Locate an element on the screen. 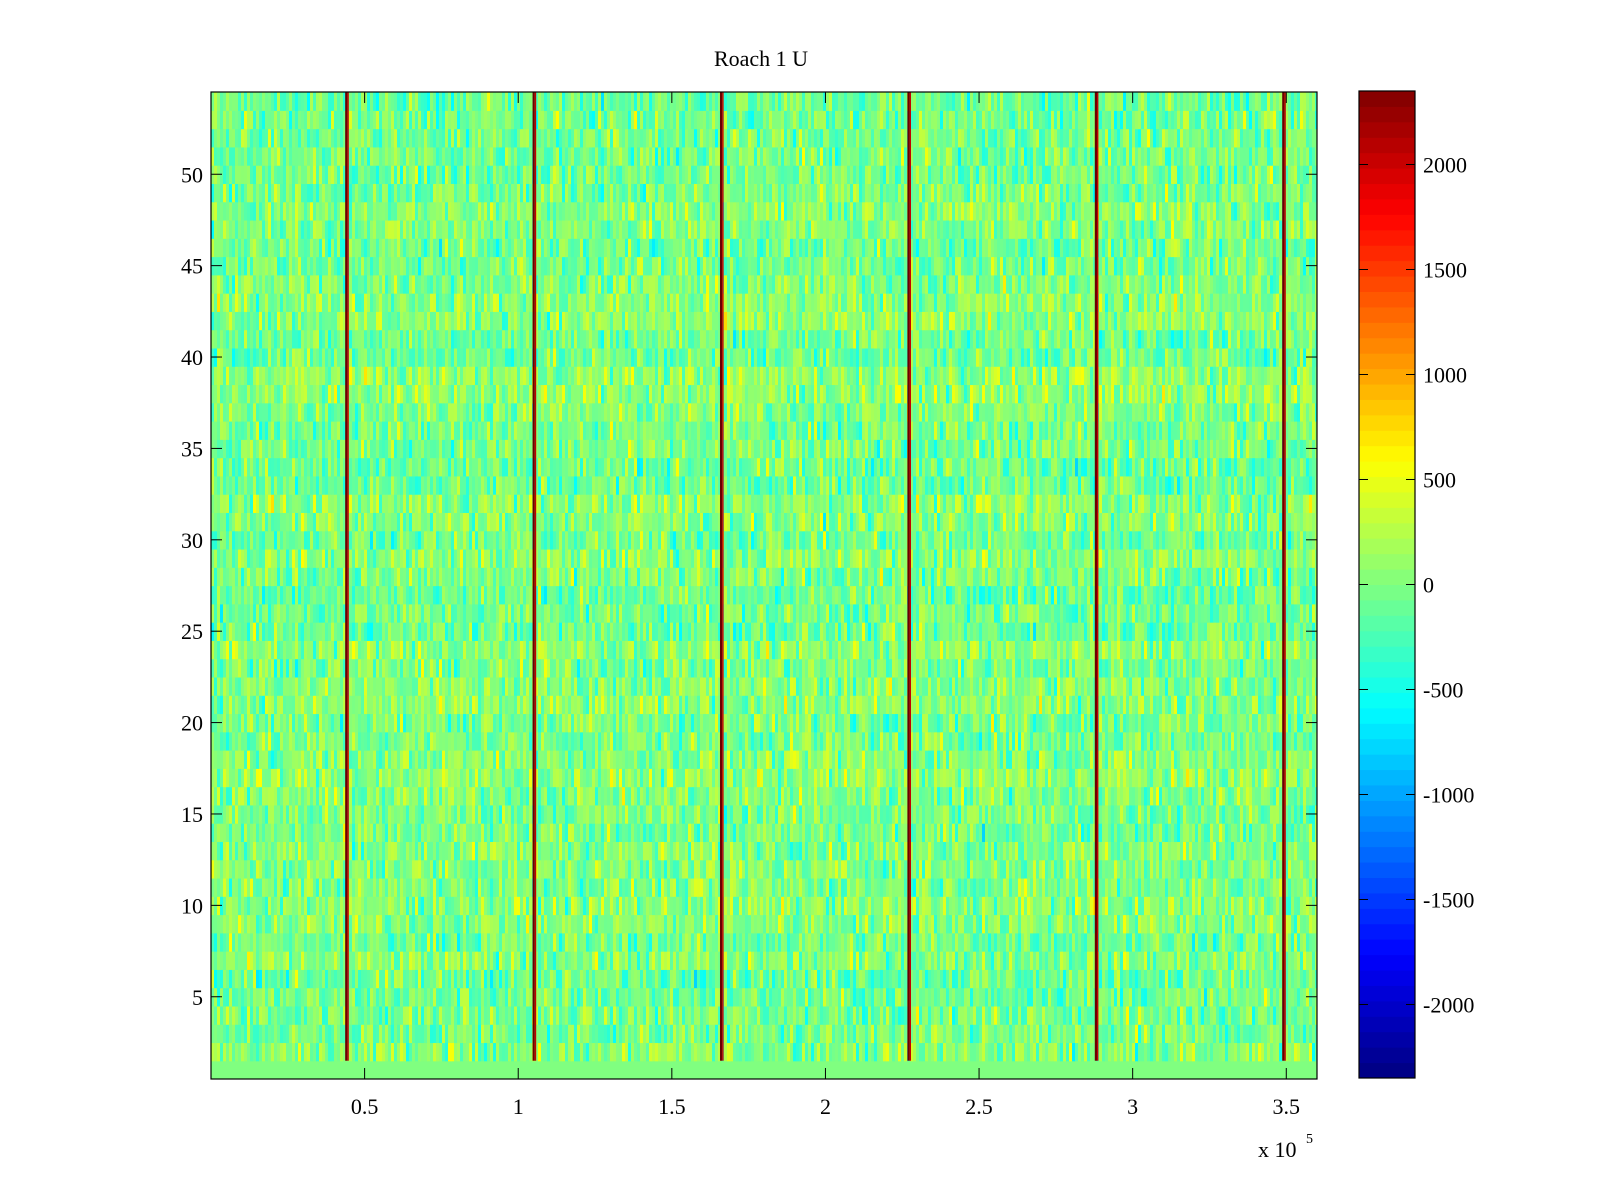  y-tick-label: 40 is located at coordinates (192, 357).